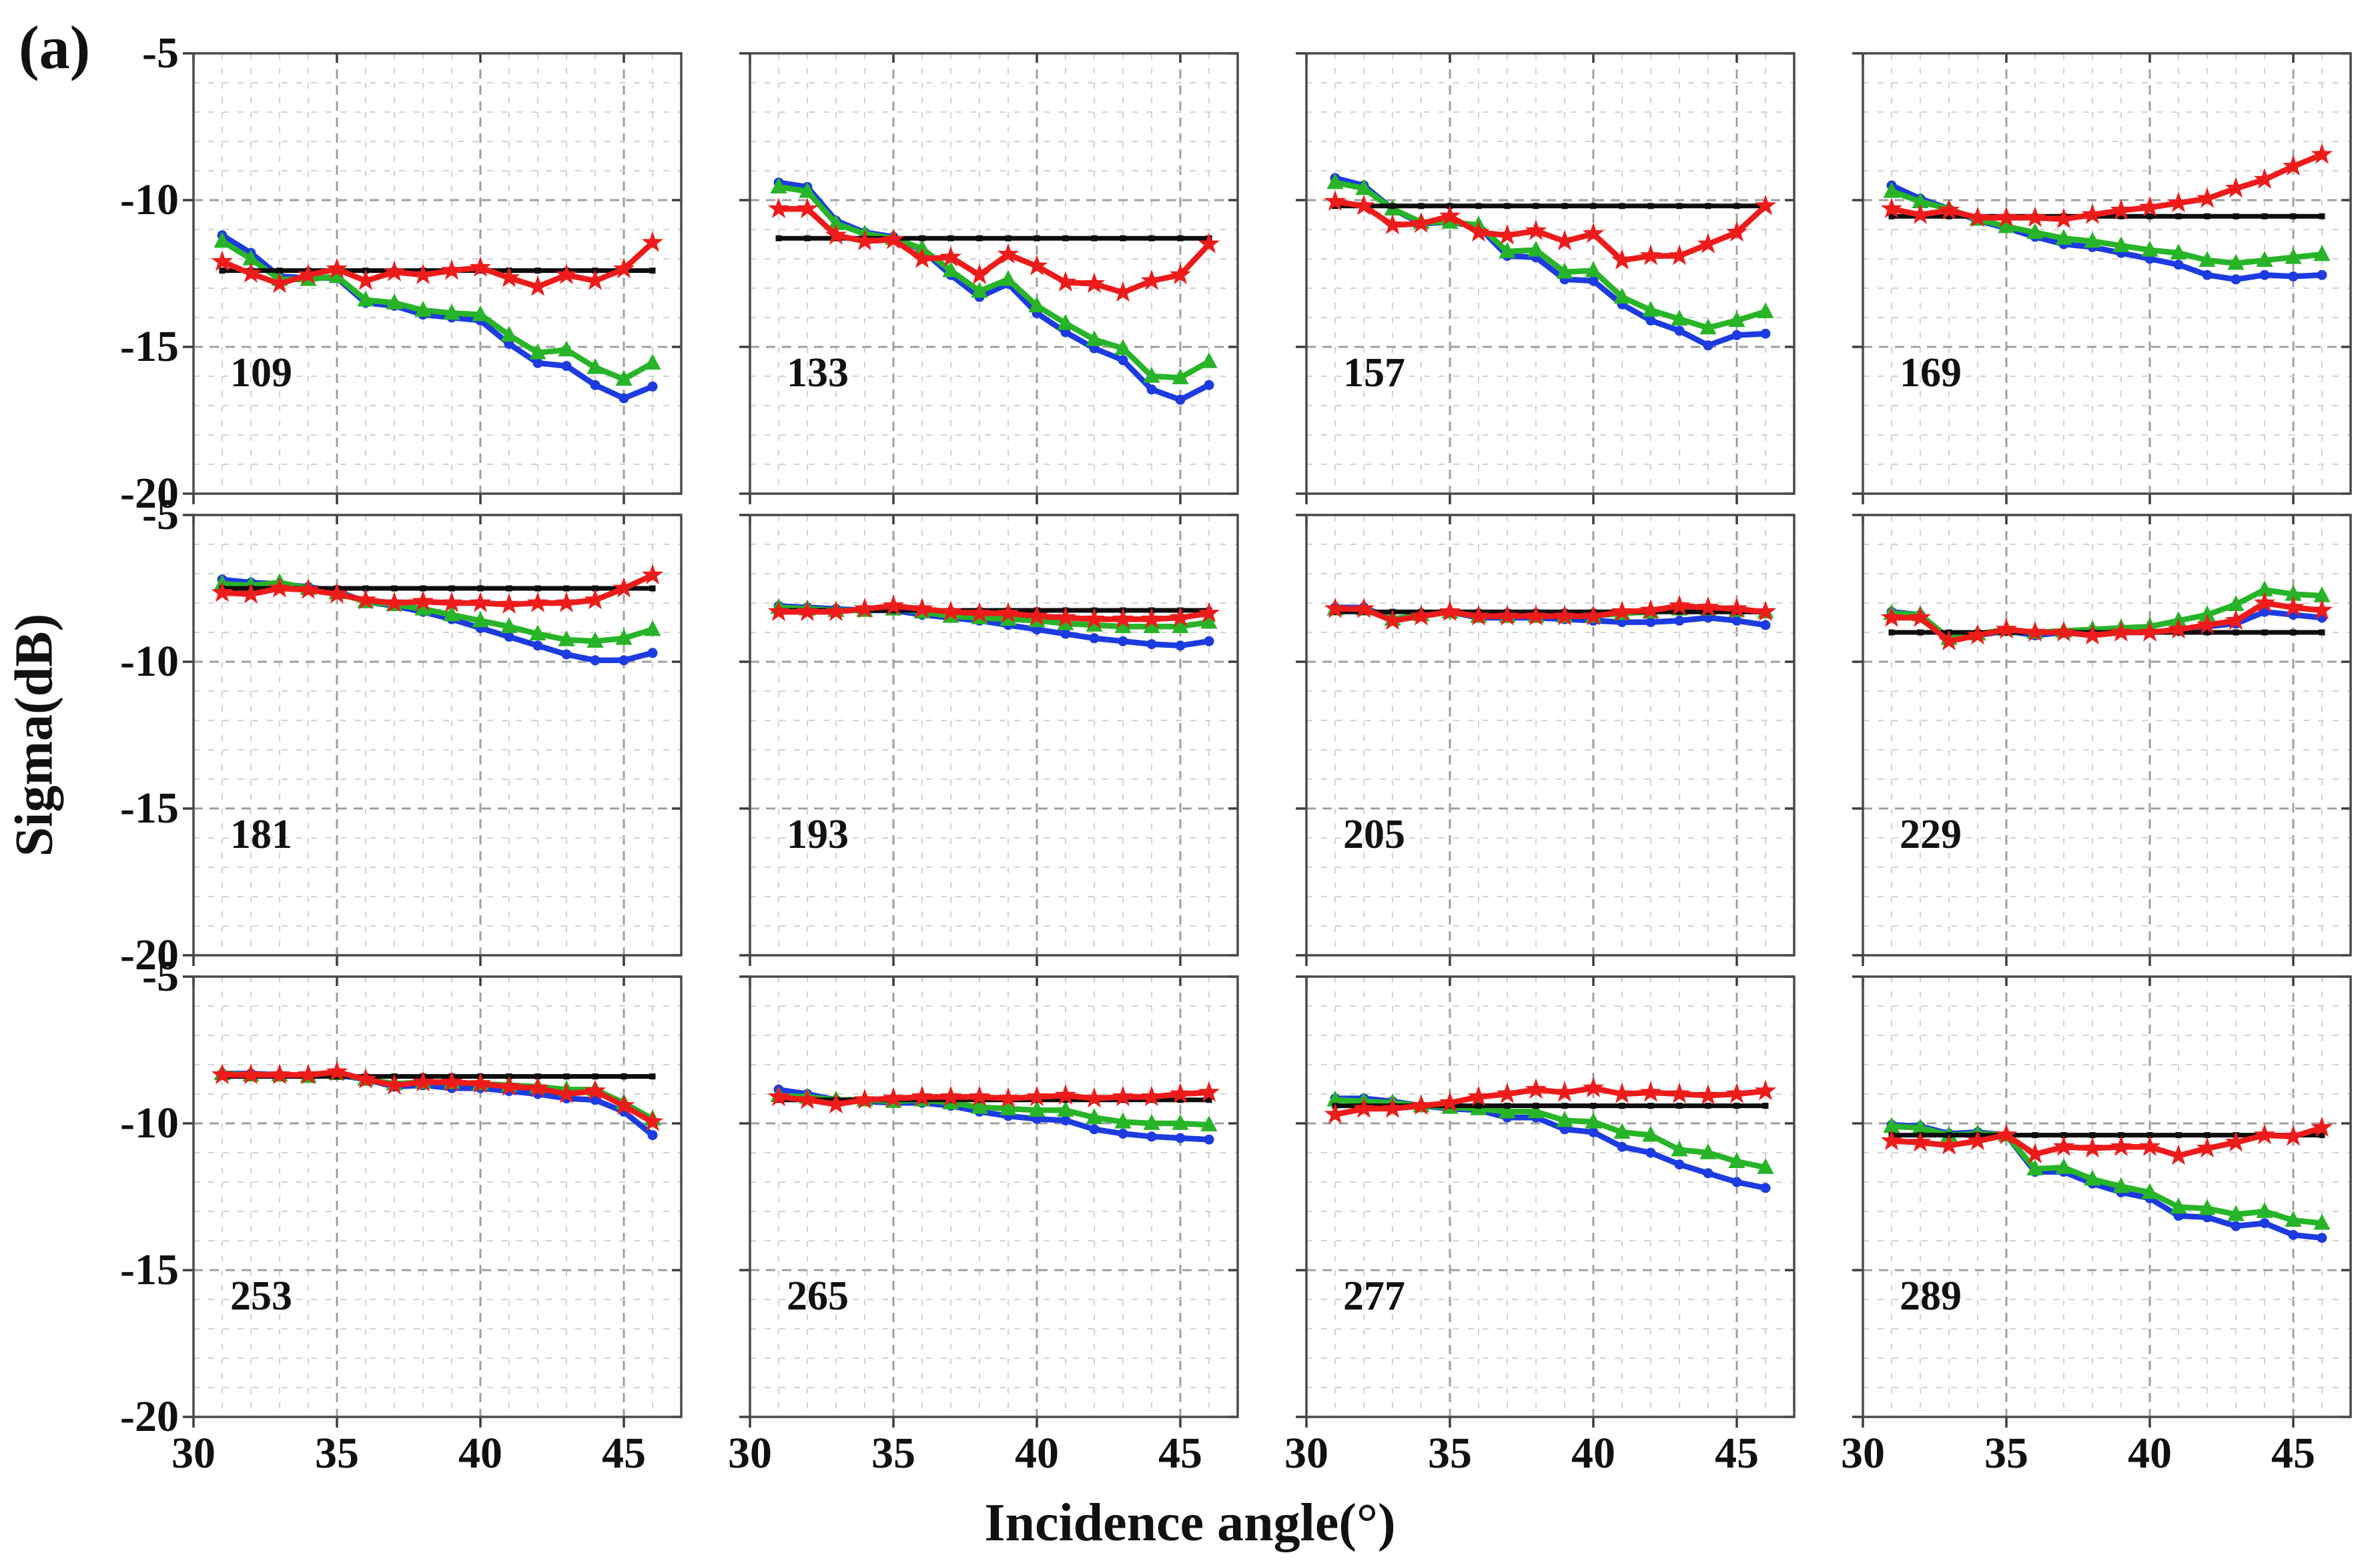  I want to click on subplot-panel-277: 277, so click(1546, 1201).